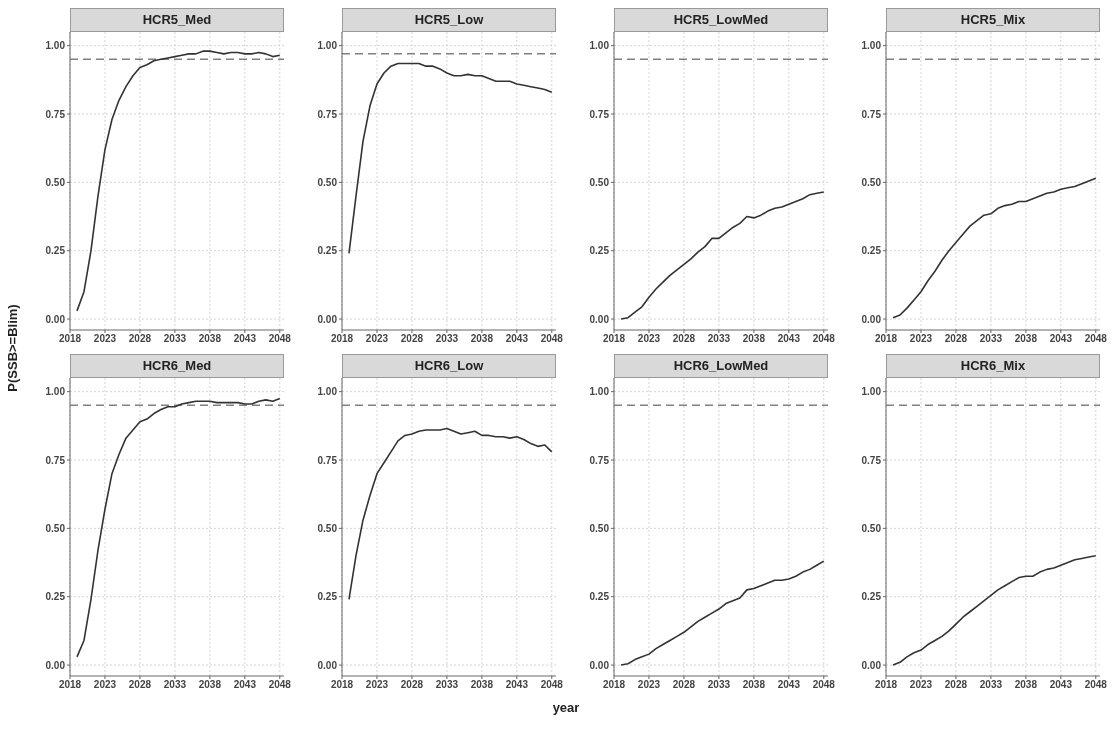 The image size is (1119, 745). I want to click on chart-title: HCR6_LowMed, so click(721, 366).